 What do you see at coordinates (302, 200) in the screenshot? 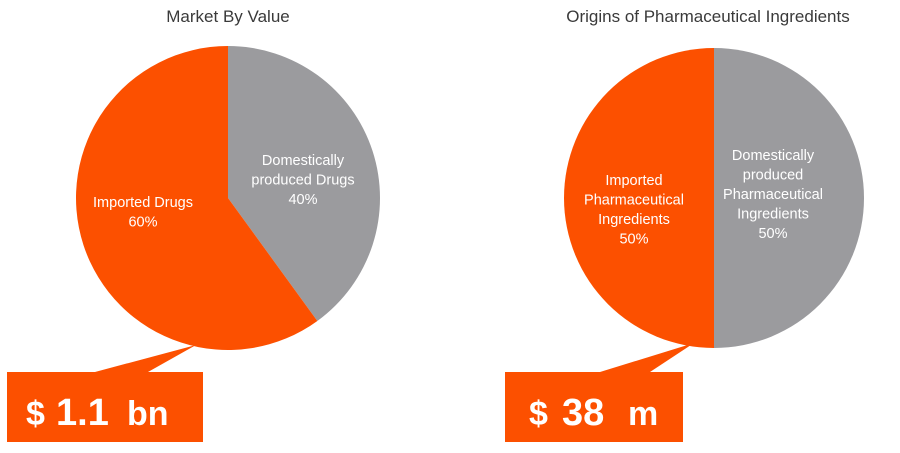
I see `slice-label-line: 40%` at bounding box center [302, 200].